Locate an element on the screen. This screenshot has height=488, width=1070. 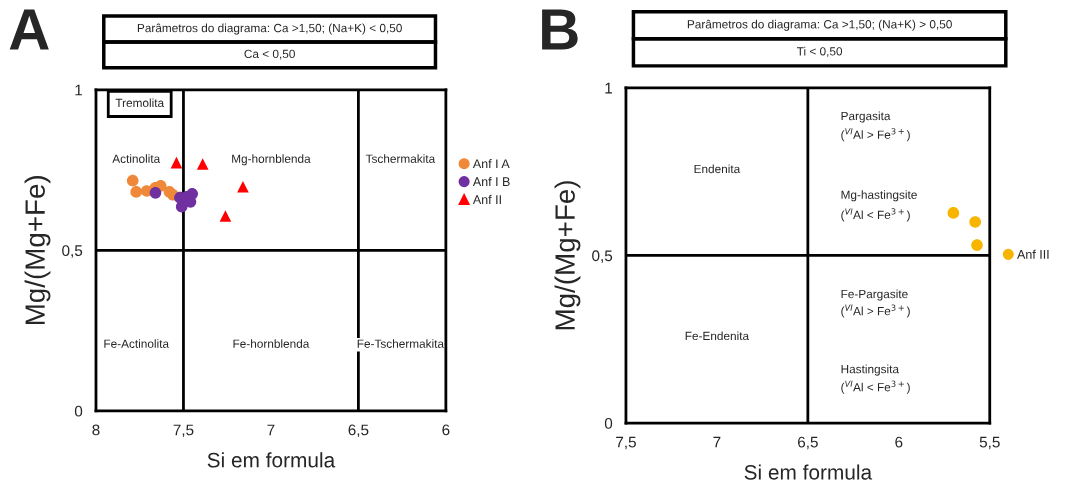
legend-label: Anf II is located at coordinates (486, 199).